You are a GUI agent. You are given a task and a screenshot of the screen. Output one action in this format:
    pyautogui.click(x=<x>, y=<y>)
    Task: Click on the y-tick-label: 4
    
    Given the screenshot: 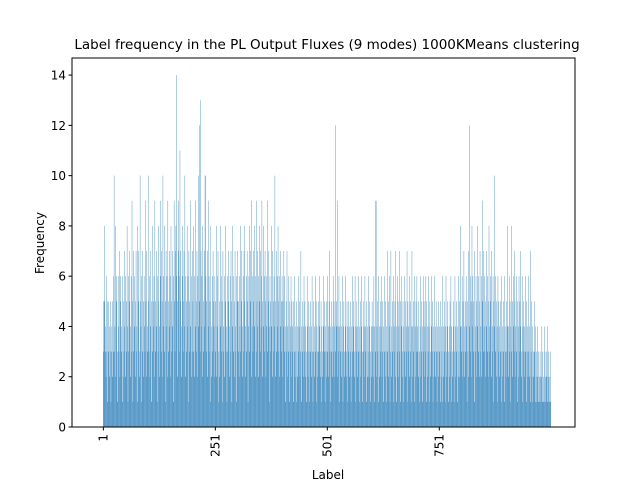 What is the action you would take?
    pyautogui.click(x=62, y=327)
    